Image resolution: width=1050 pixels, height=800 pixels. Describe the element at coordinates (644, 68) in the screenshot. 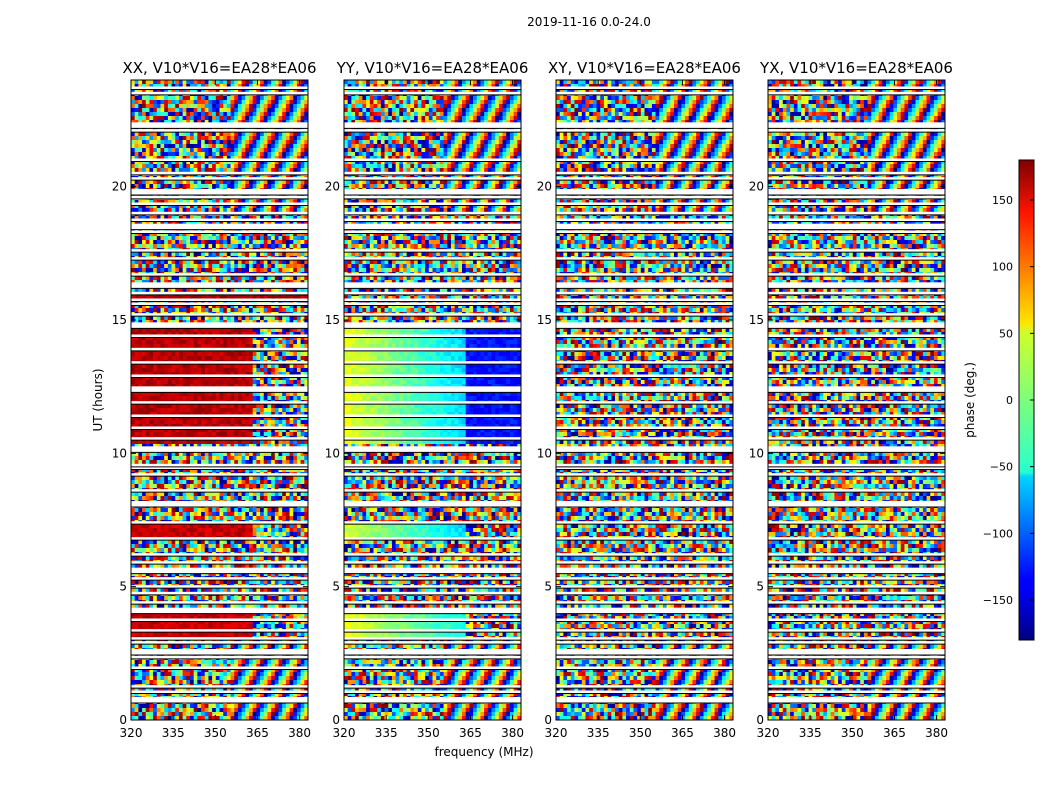

I see `panel-title: XY, V10*V16=EA28*EA06` at that location.